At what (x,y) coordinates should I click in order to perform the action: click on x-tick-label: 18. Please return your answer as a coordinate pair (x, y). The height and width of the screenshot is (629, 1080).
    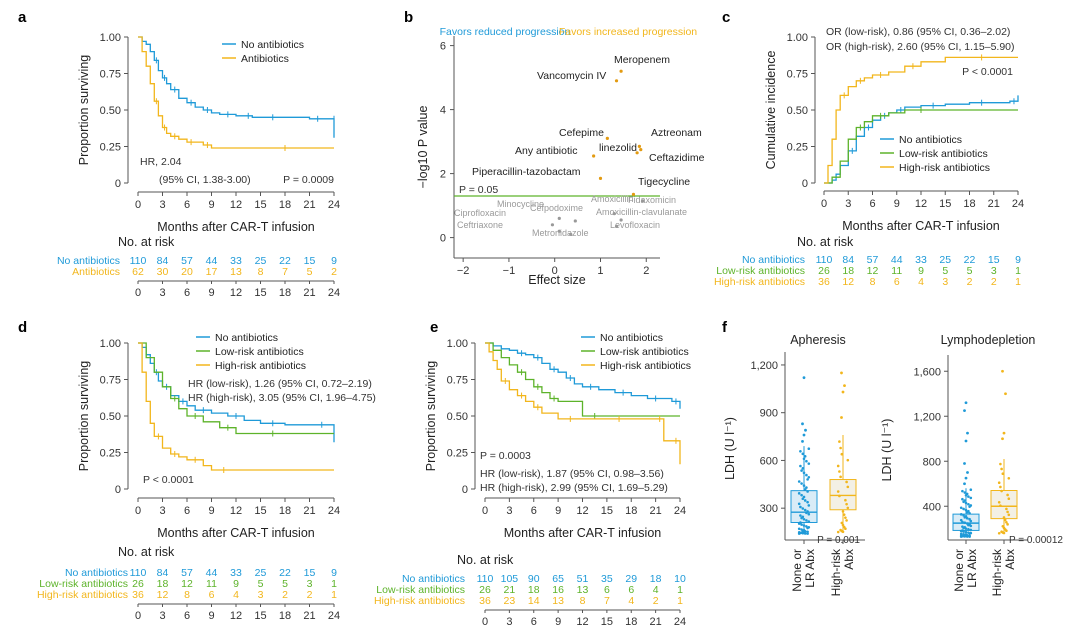
    Looking at the image, I should click on (285, 511).